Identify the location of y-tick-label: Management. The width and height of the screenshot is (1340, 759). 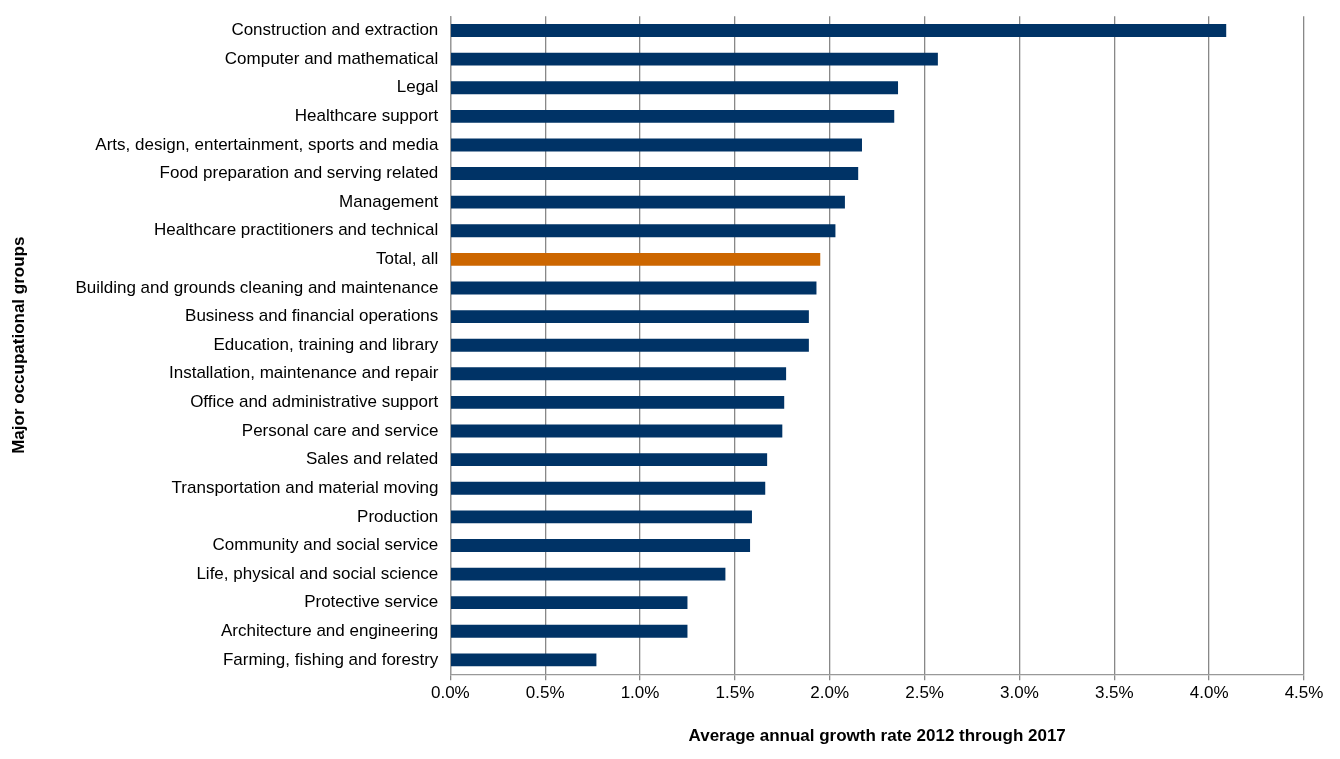
(389, 201).